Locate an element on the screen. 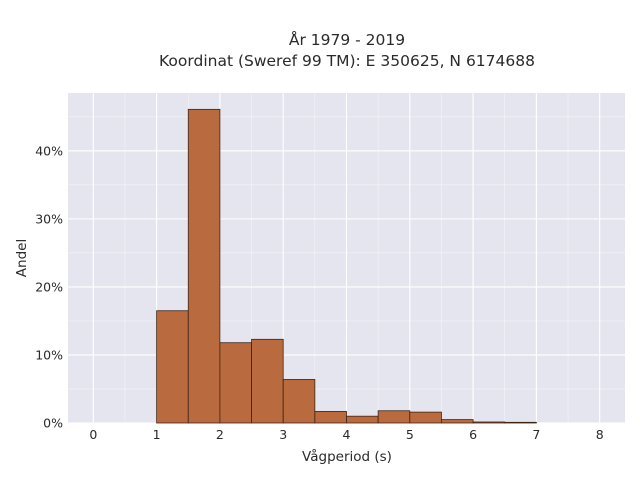  x-tick-label: 3 is located at coordinates (283, 434).